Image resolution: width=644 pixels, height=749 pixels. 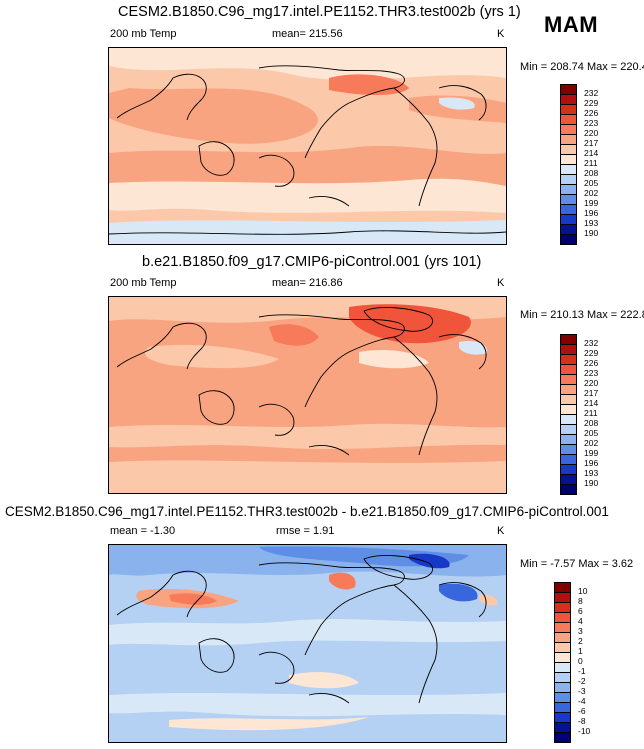 What do you see at coordinates (501, 34) in the screenshot?
I see `panel-1-units-label: K` at bounding box center [501, 34].